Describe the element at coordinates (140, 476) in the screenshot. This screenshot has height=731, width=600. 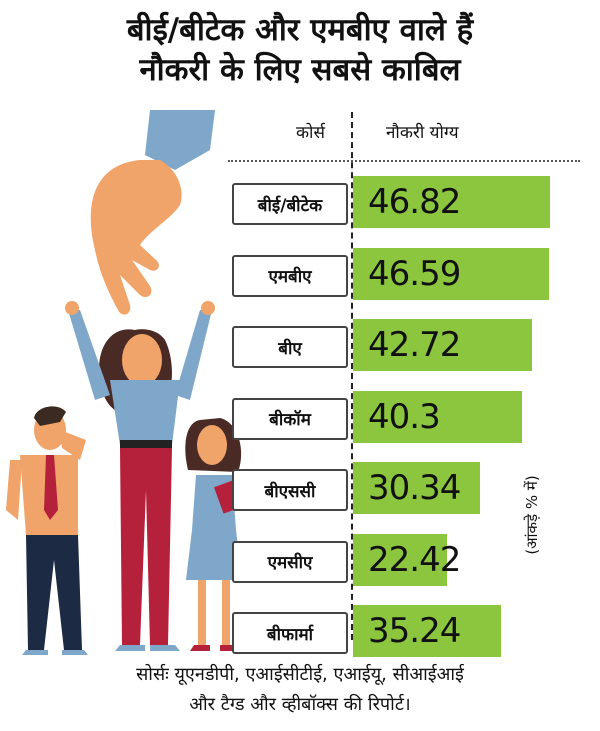
I see `woman-center-illustration` at that location.